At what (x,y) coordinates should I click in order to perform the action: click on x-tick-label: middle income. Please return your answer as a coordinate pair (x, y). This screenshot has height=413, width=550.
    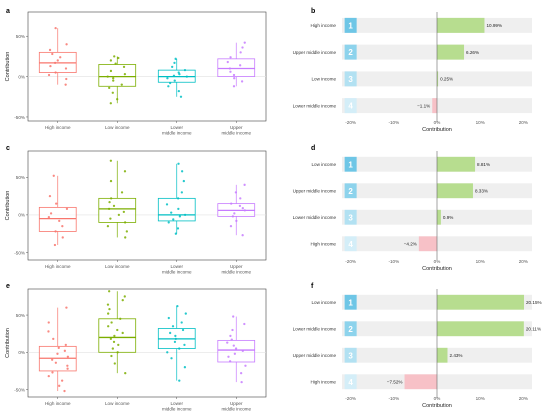
    Looking at the image, I should click on (236, 133).